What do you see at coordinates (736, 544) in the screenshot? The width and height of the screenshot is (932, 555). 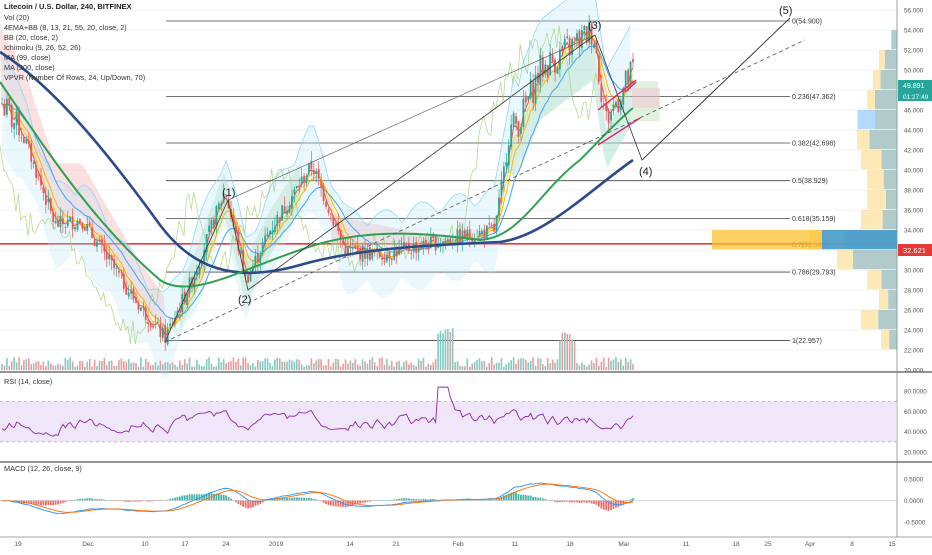 I see `time-tick-label: 18` at bounding box center [736, 544].